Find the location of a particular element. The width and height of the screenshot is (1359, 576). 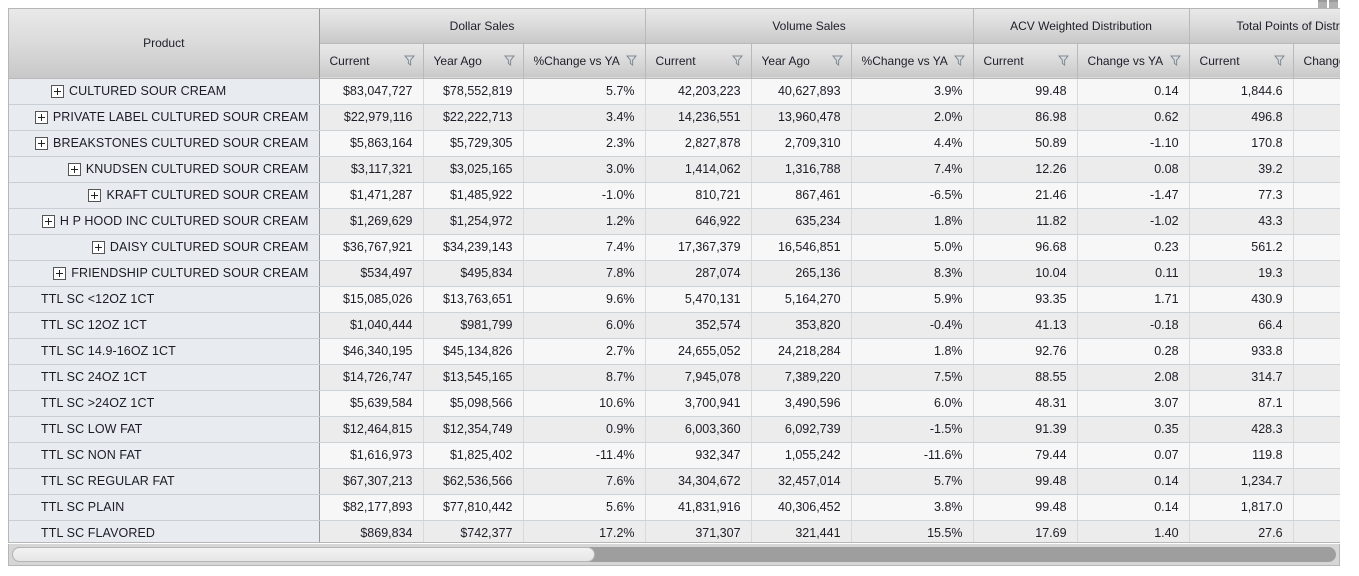

product-cell: FRIENDSHIP CULTURED SOUR CREAM is located at coordinates (164, 273).